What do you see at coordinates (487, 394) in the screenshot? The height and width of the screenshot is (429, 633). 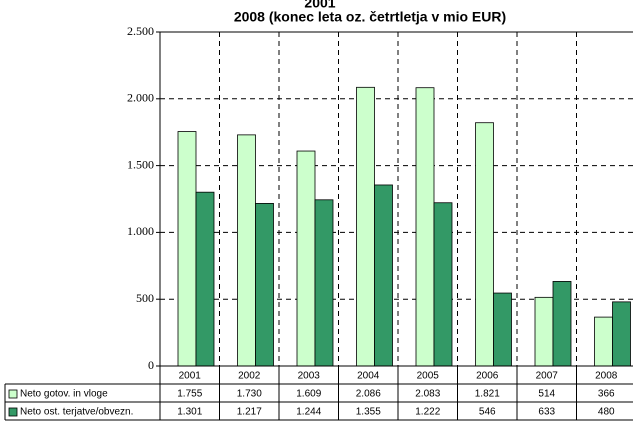 I see `table-value: 1.821` at bounding box center [487, 394].